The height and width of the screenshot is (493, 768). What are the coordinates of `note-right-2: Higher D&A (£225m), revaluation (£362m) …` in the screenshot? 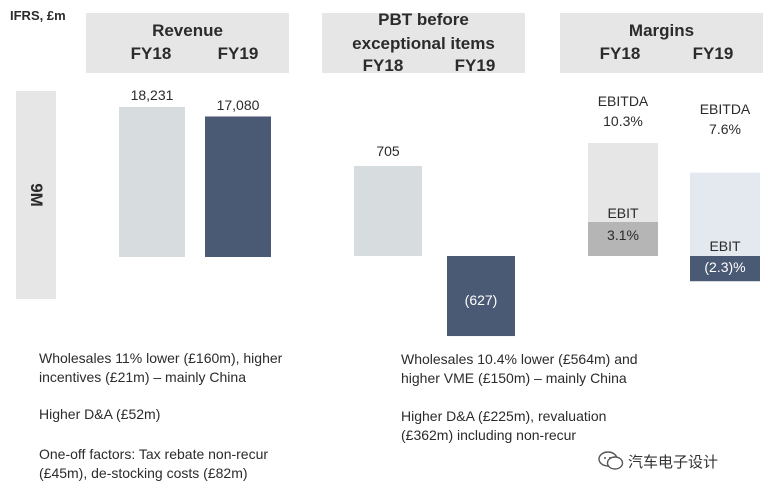 It's located at (504, 425).